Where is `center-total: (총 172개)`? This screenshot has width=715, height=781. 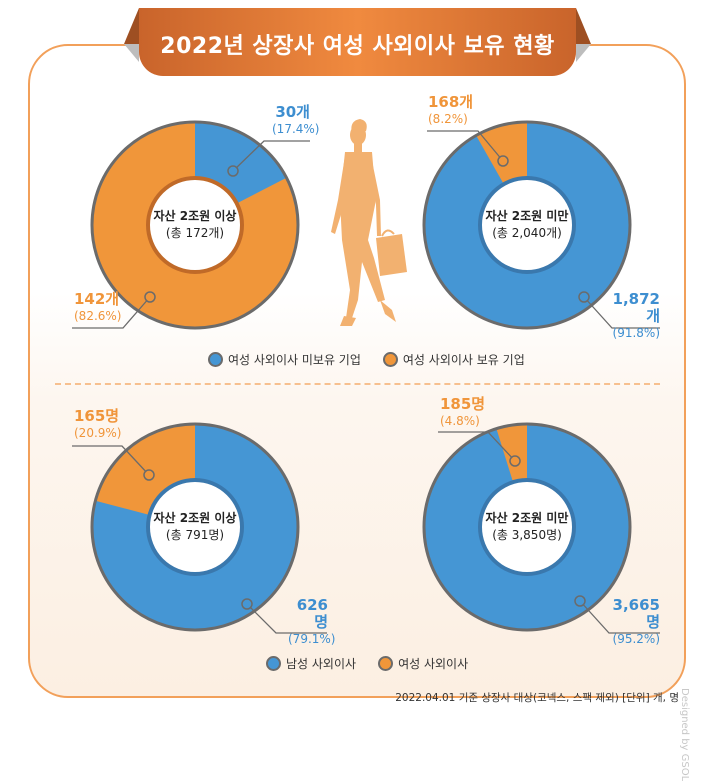
center-total: (총 172개) is located at coordinates (195, 233).